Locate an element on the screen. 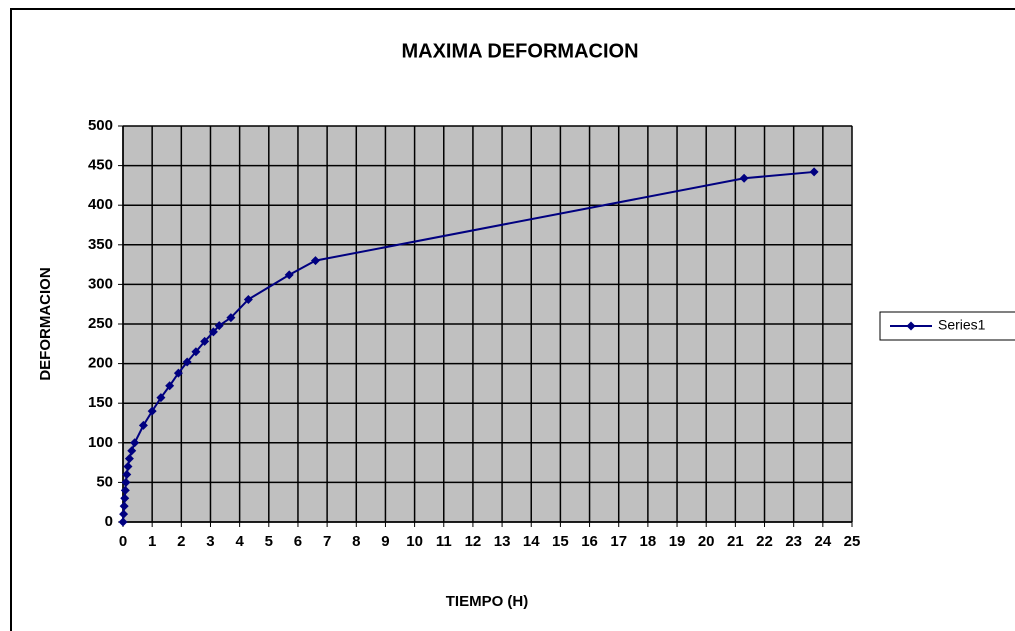 The image size is (1015, 631). x-tick-label: 18 is located at coordinates (648, 541).